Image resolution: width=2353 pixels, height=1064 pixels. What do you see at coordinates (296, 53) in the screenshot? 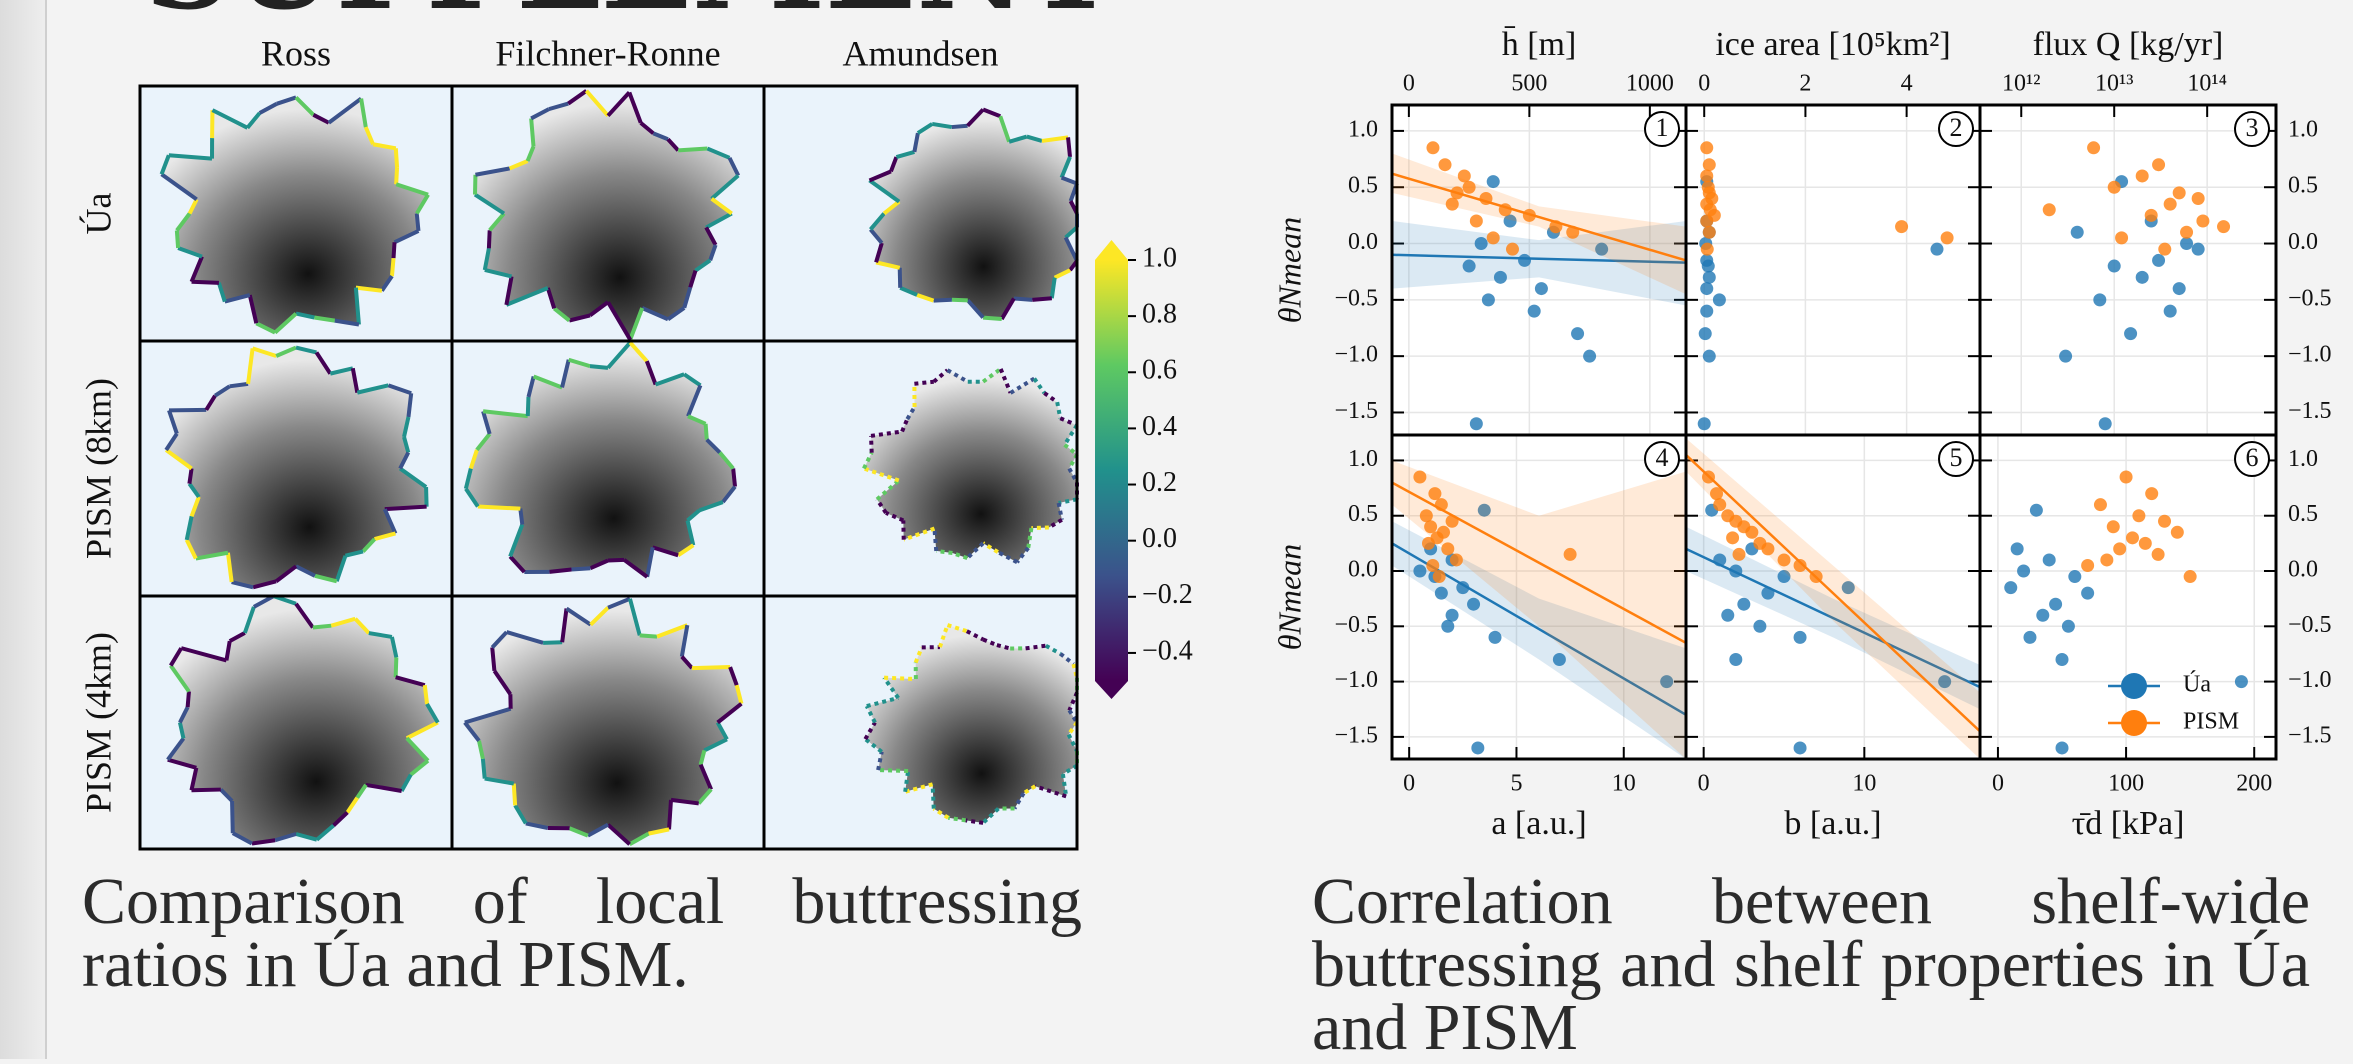
I see `column-title: Ross` at bounding box center [296, 53].